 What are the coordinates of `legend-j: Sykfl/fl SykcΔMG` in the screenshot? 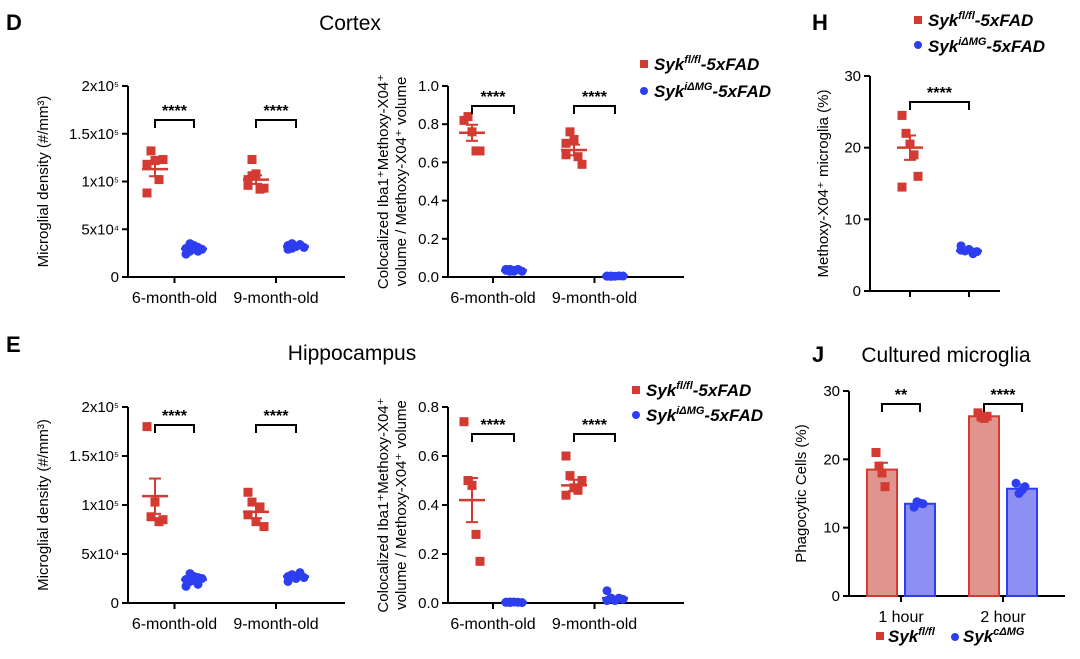 It's located at (950, 636).